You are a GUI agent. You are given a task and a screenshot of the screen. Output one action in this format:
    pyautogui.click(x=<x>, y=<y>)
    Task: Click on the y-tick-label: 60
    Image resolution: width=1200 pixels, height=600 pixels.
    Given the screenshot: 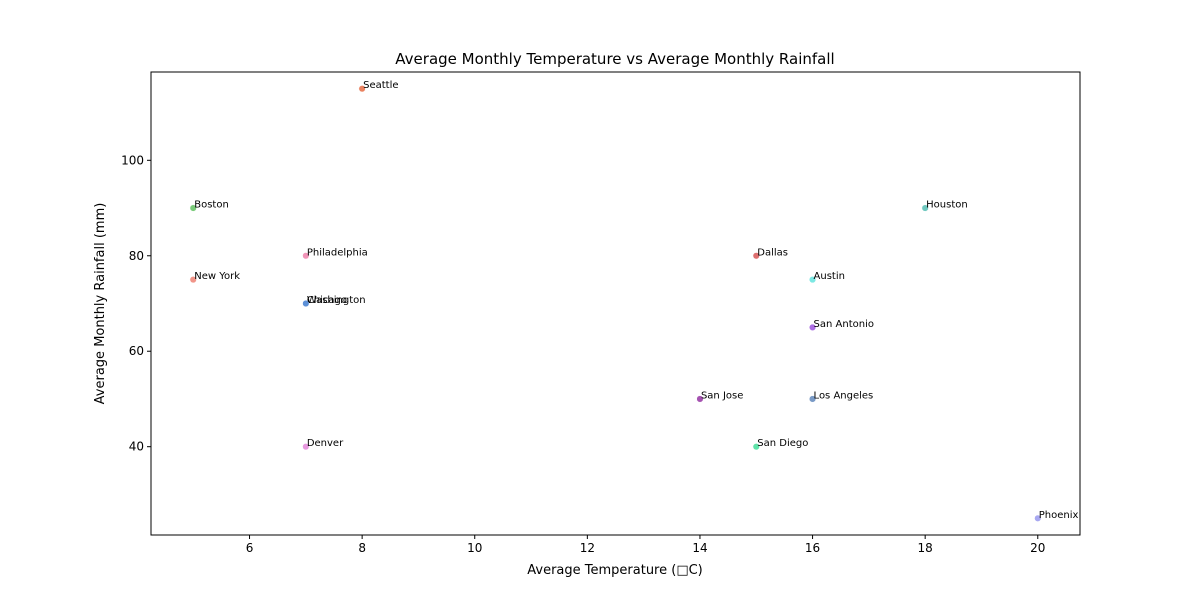 What is the action you would take?
    pyautogui.click(x=136, y=351)
    